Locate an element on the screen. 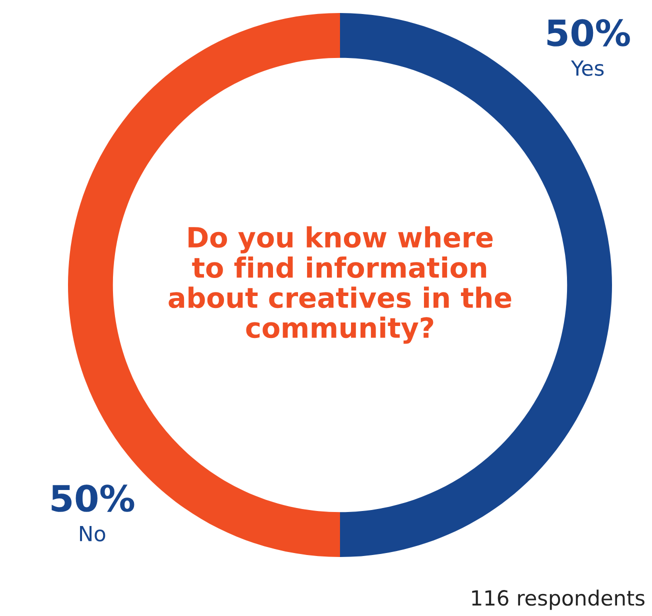 This screenshot has height=616, width=652. slice-label: Yes is located at coordinates (587, 68).